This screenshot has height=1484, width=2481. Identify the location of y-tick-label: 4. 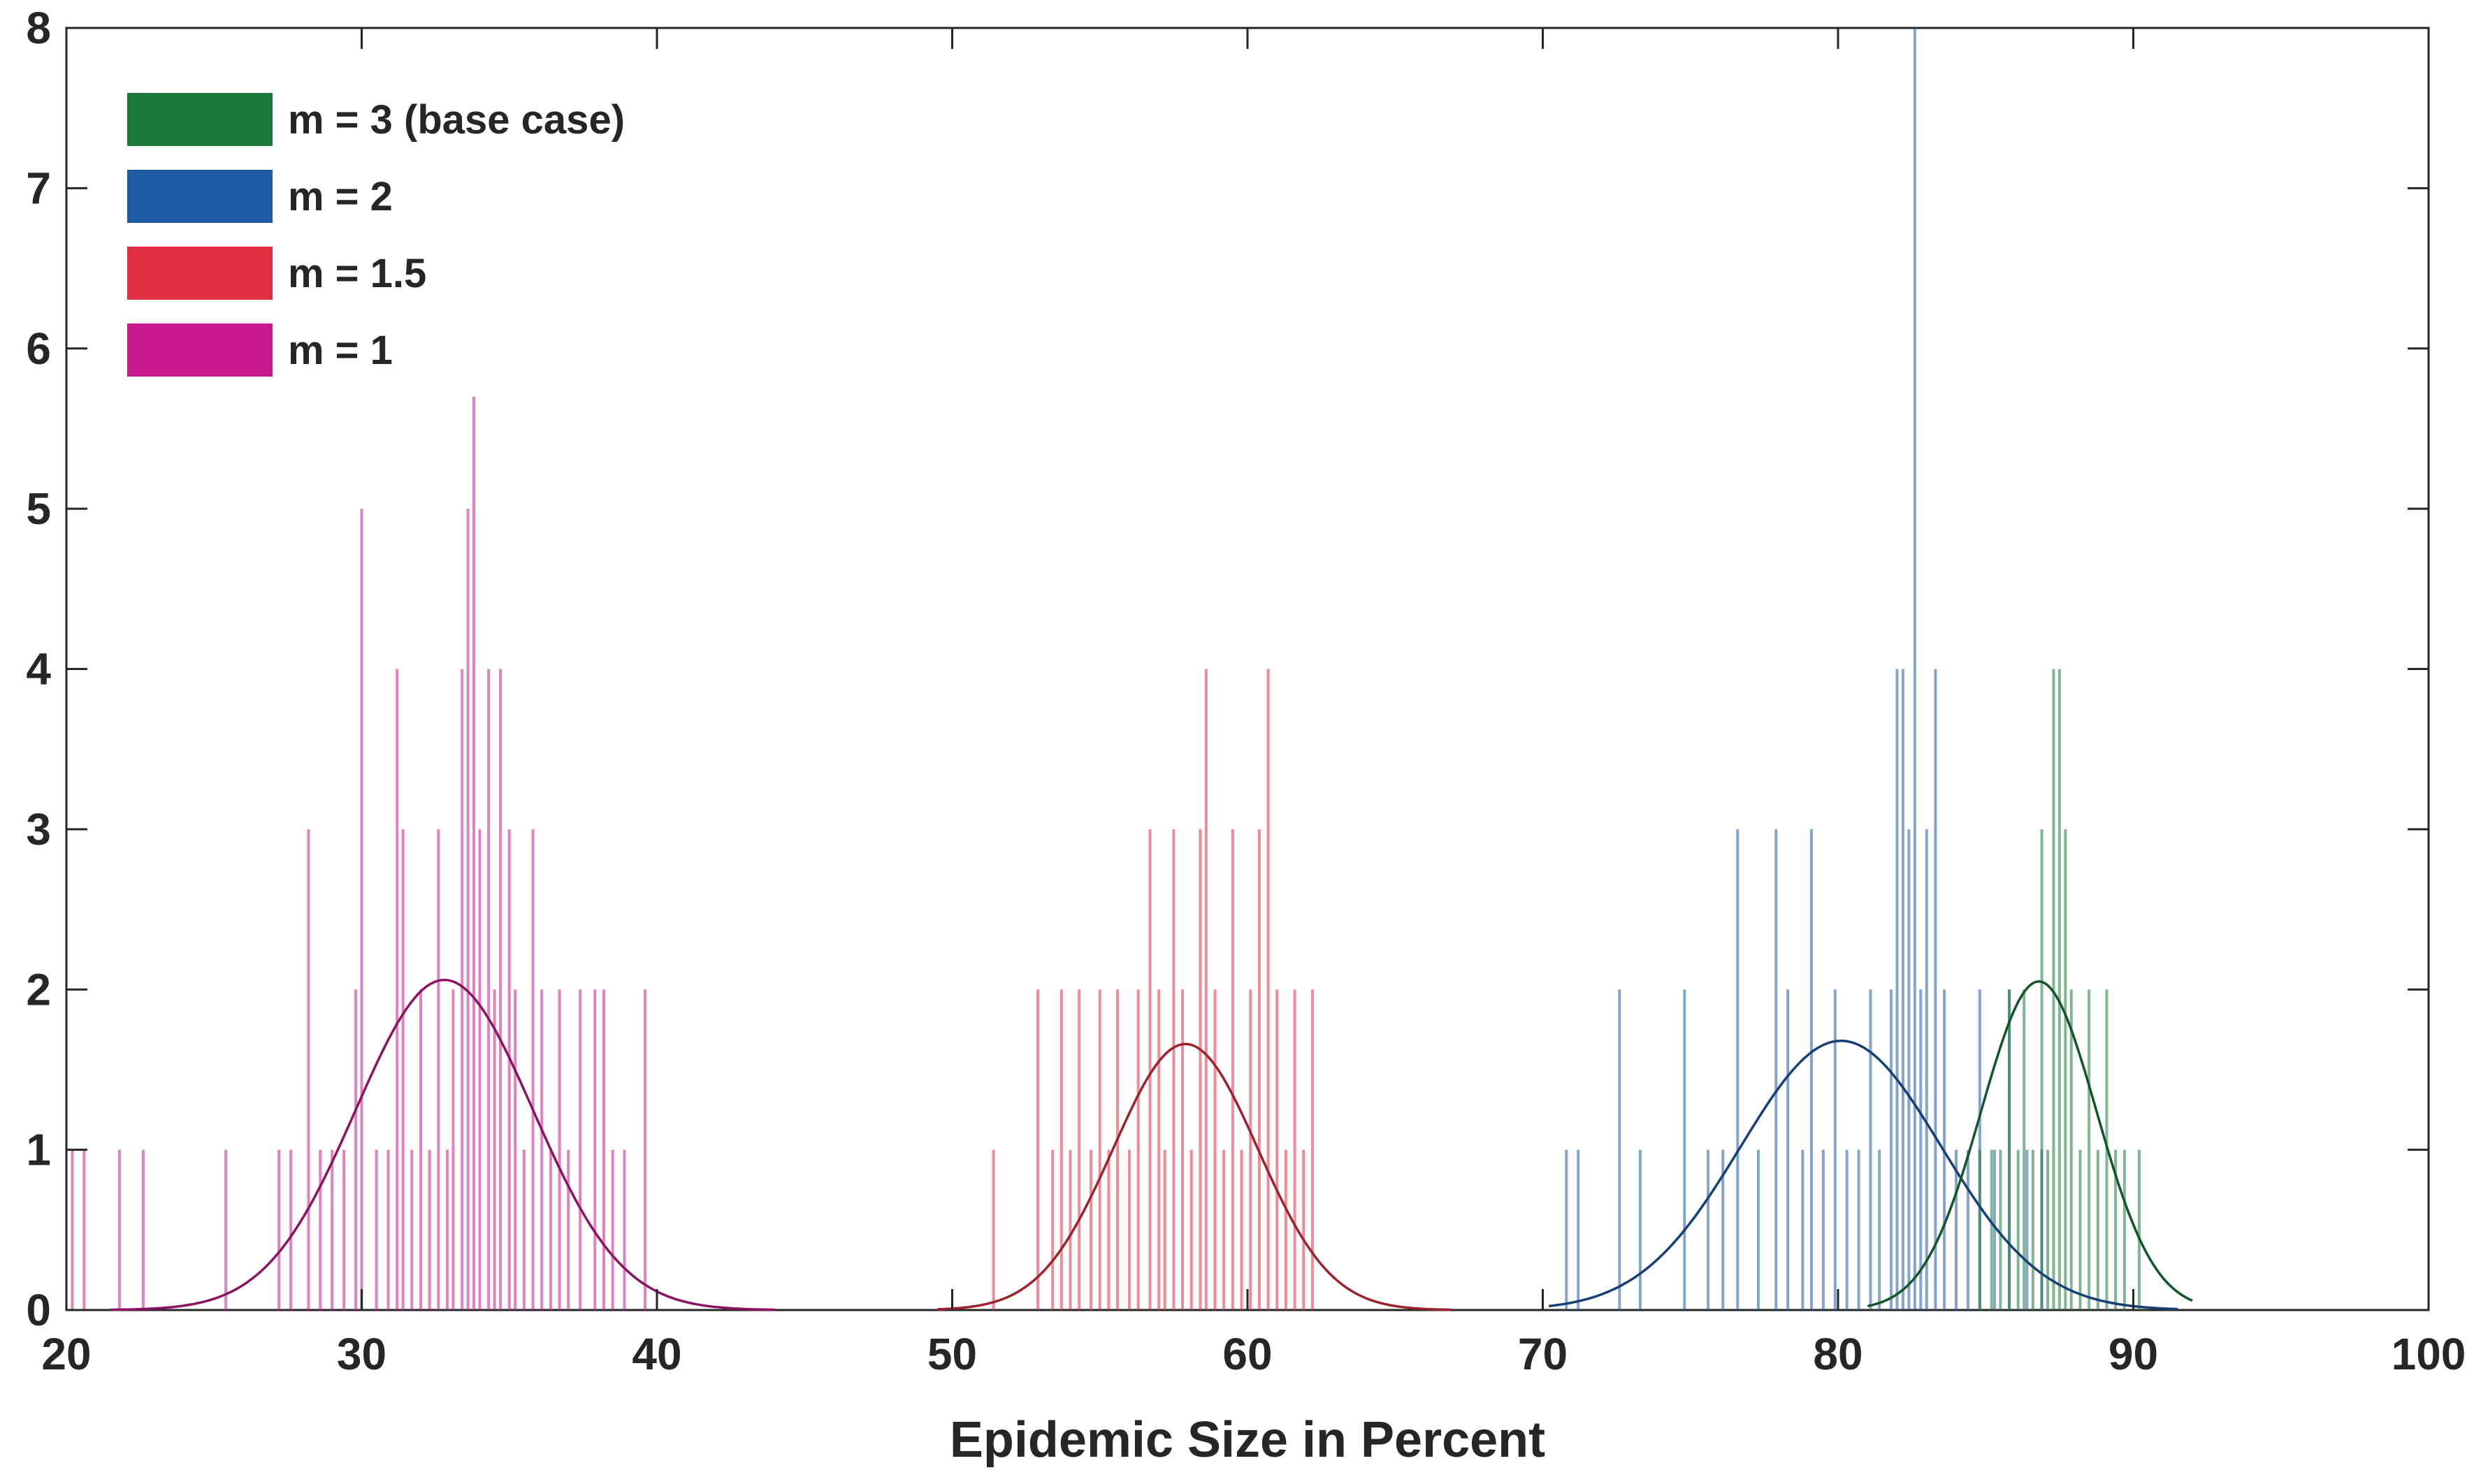
(38, 669).